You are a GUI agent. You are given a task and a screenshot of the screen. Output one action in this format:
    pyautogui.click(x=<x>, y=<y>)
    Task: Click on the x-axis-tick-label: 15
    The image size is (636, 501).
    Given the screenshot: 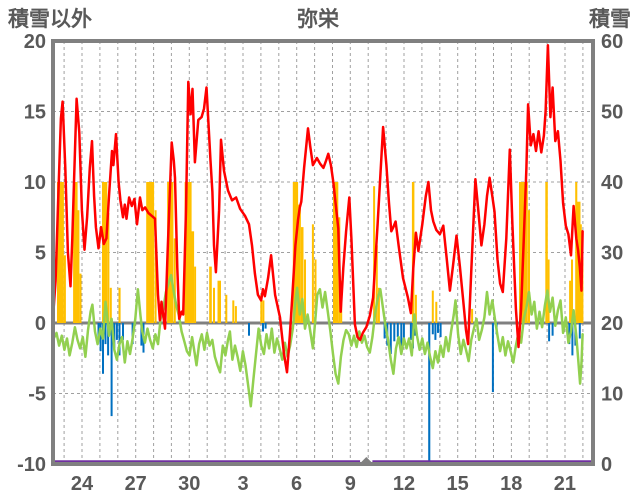 What is the action you would take?
    pyautogui.click(x=457, y=484)
    